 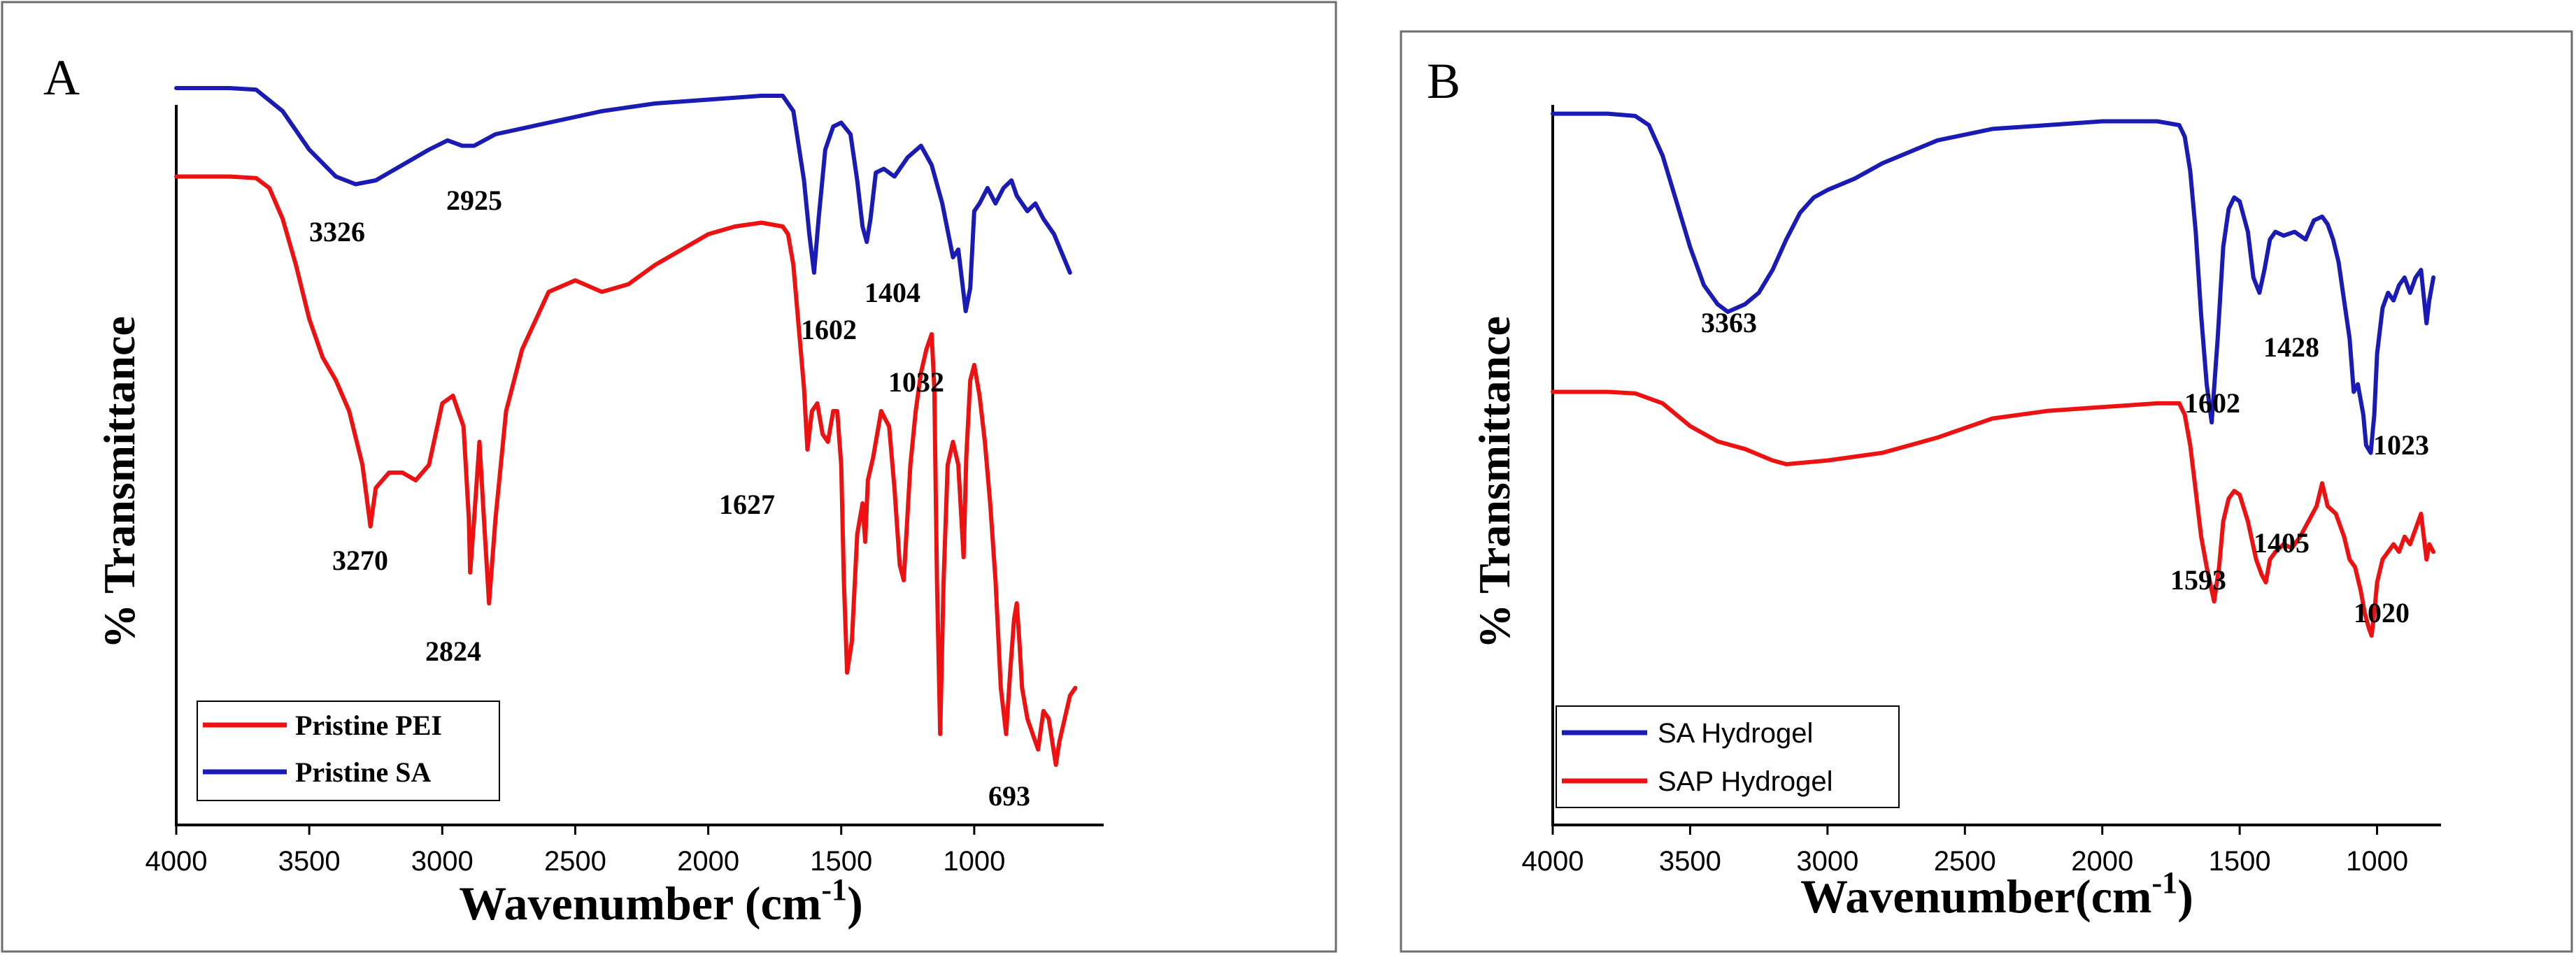 I want to click on legend-label-sap-hydrogel: SAP Hydrogel, so click(x=1745, y=781).